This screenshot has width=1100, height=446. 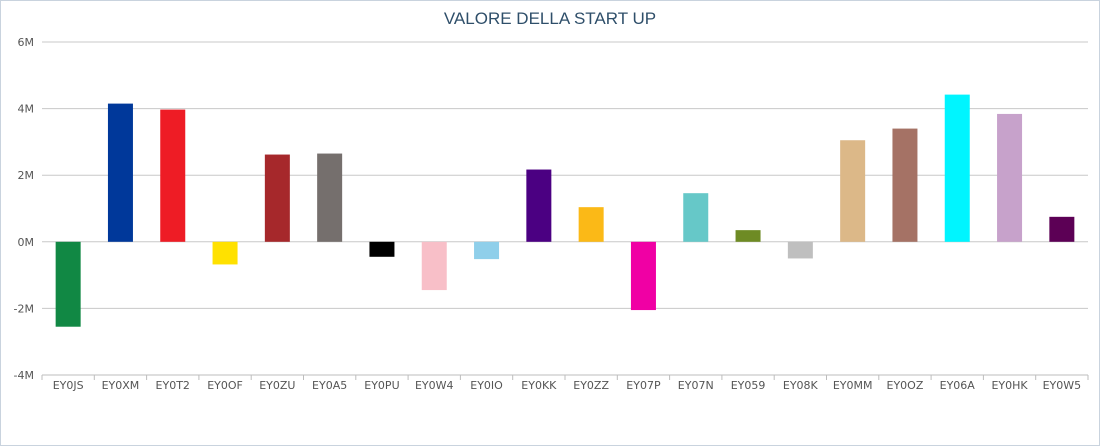 I want to click on x-tick-label: EY0IO, so click(x=486, y=385).